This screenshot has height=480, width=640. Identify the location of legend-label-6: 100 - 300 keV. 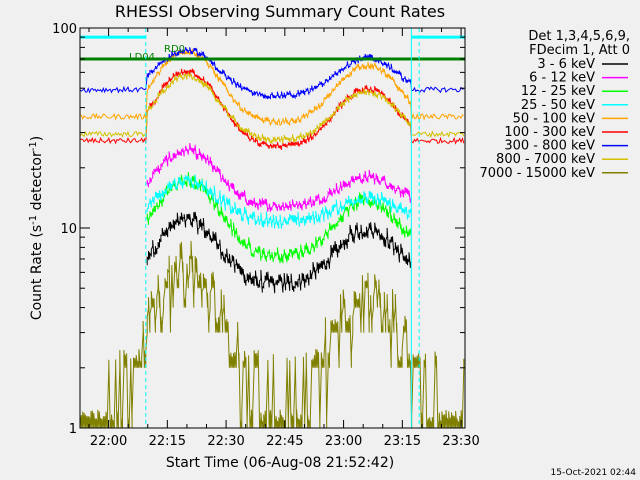
(549, 132).